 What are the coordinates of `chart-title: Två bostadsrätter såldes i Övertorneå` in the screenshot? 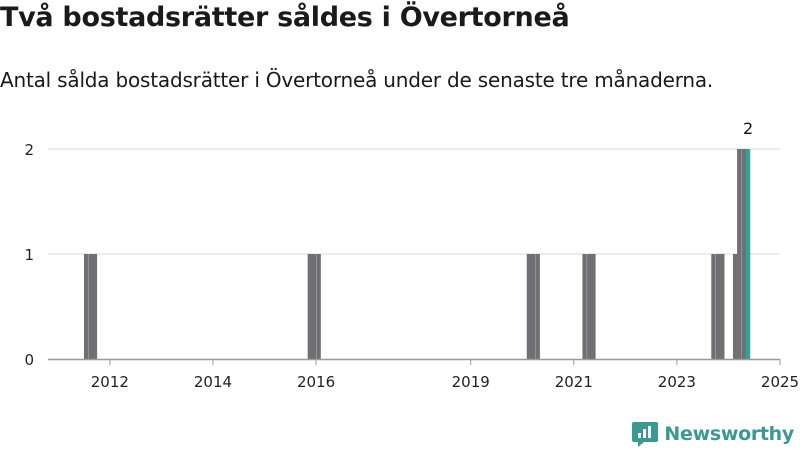 It's located at (285, 17).